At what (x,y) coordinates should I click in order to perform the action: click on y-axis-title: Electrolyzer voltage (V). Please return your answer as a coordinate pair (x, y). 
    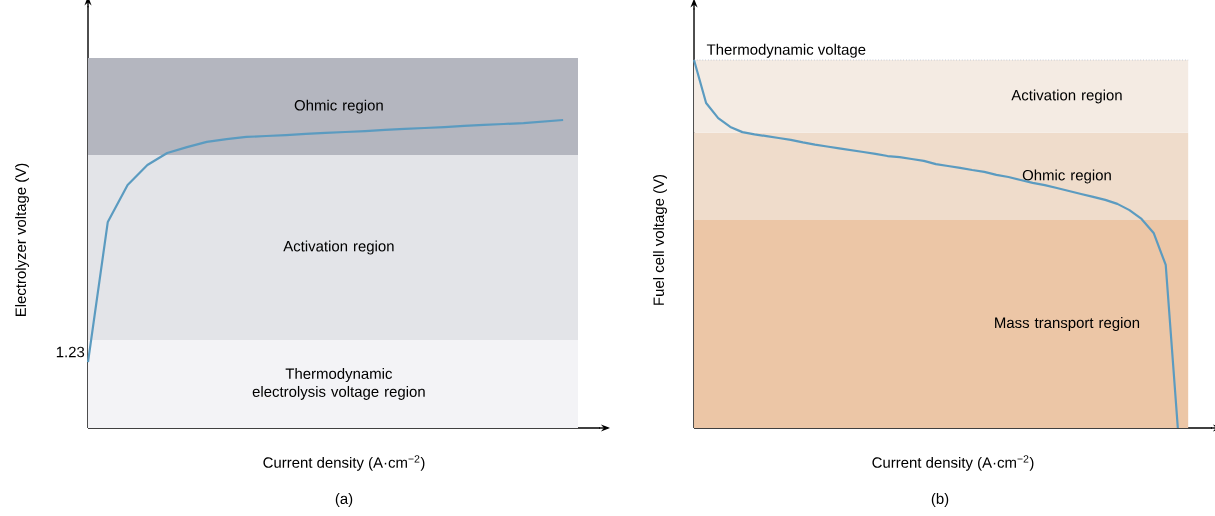
    Looking at the image, I should click on (22, 240).